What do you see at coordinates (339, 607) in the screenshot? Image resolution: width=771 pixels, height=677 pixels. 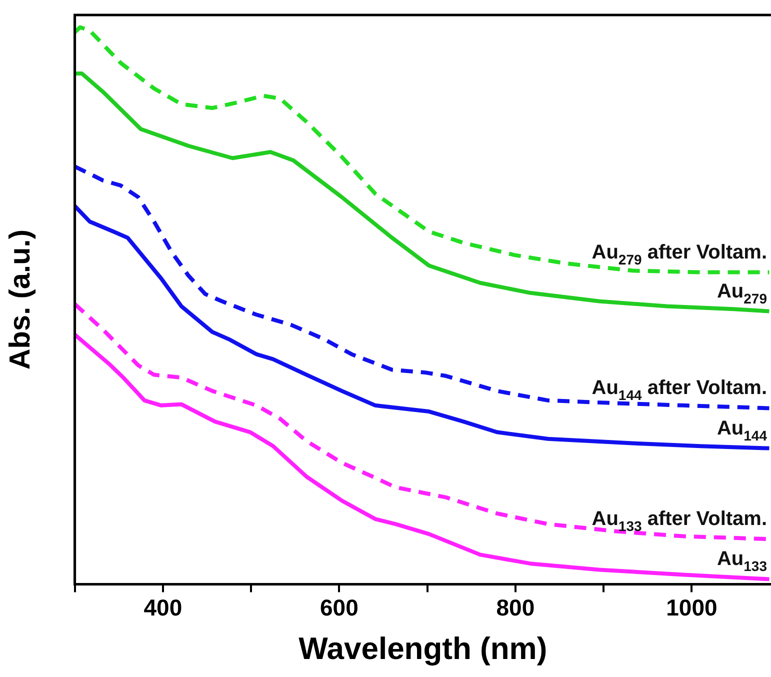 I see `x-tick-label: 600` at bounding box center [339, 607].